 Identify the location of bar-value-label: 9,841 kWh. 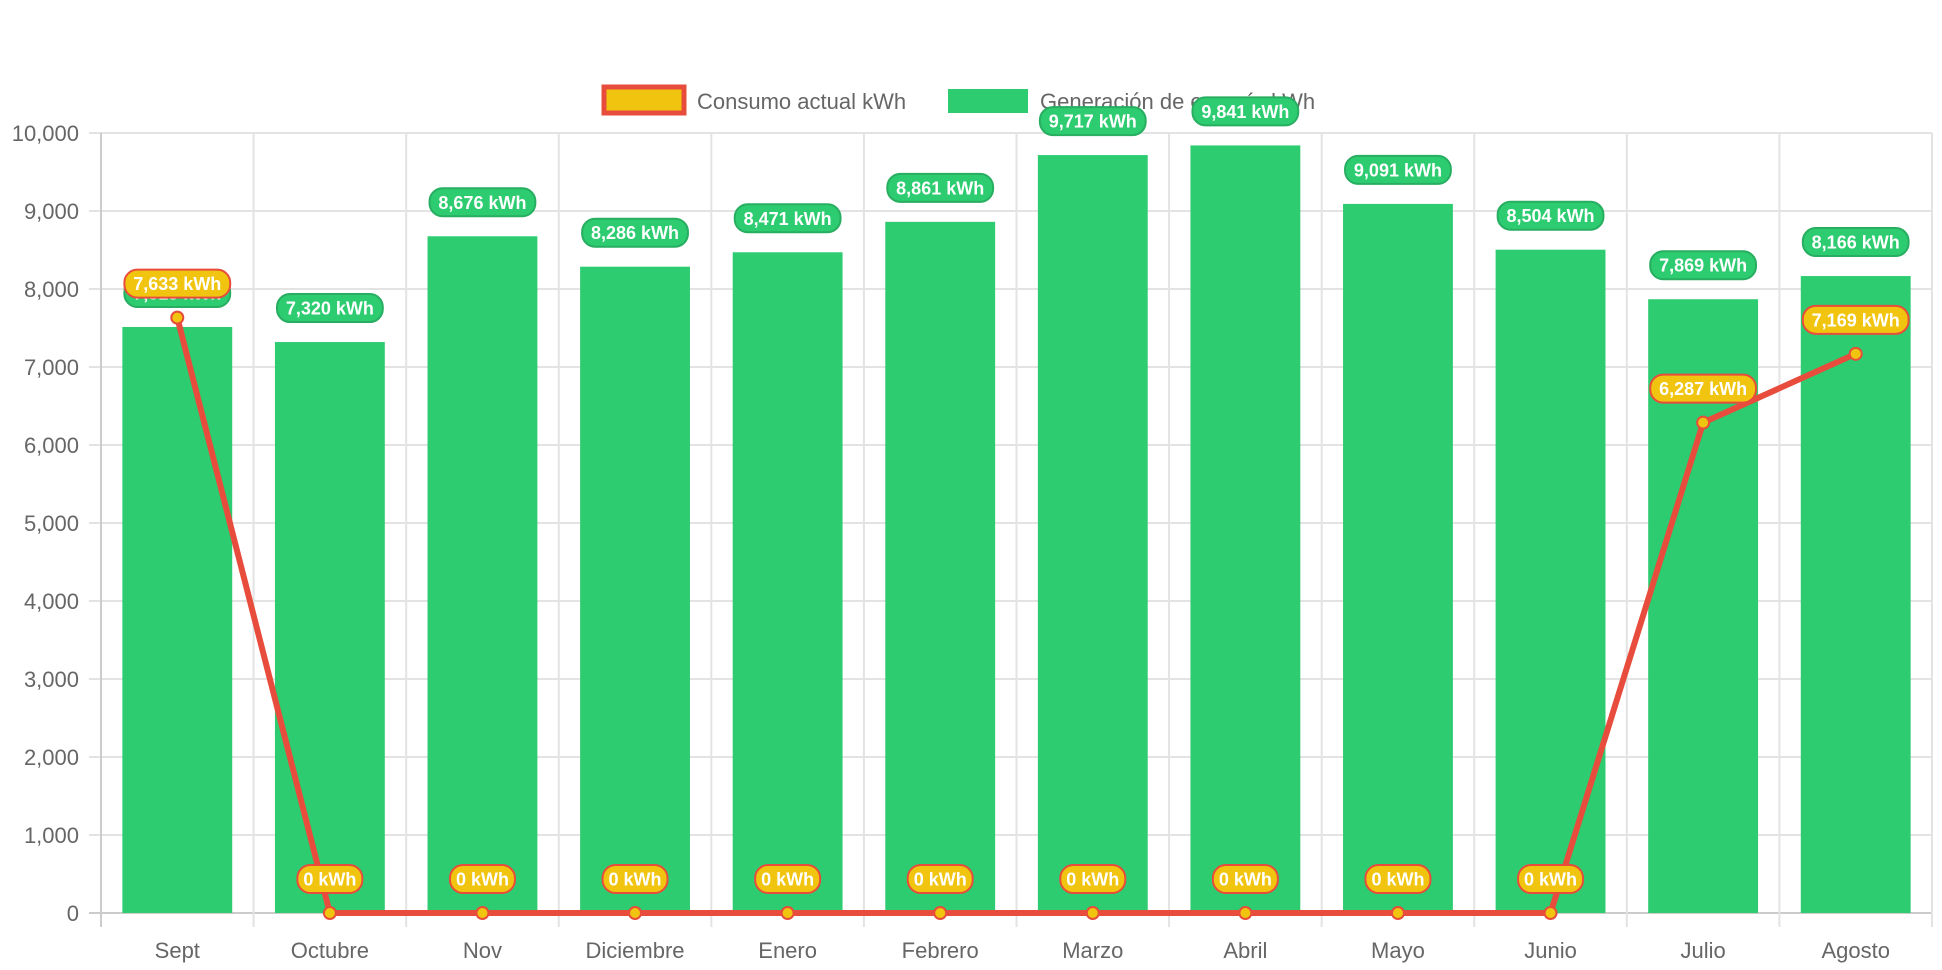
(1245, 111).